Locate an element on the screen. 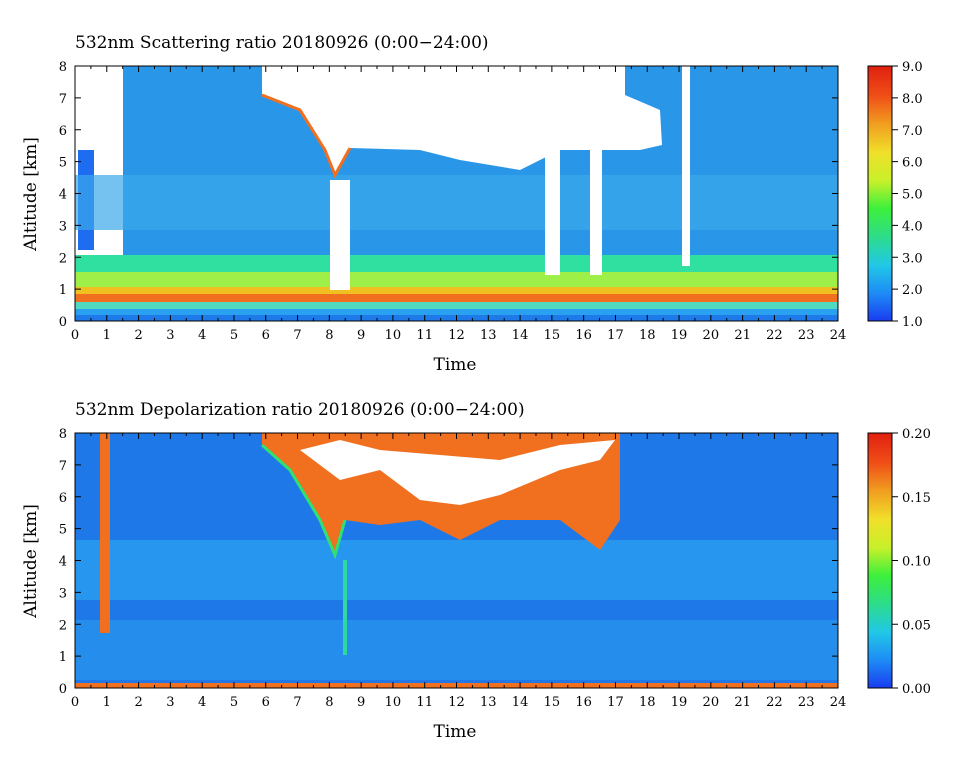 Image resolution: width=960 pixels, height=770 pixels. scattering-near-surface is located at coordinates (456, 305).